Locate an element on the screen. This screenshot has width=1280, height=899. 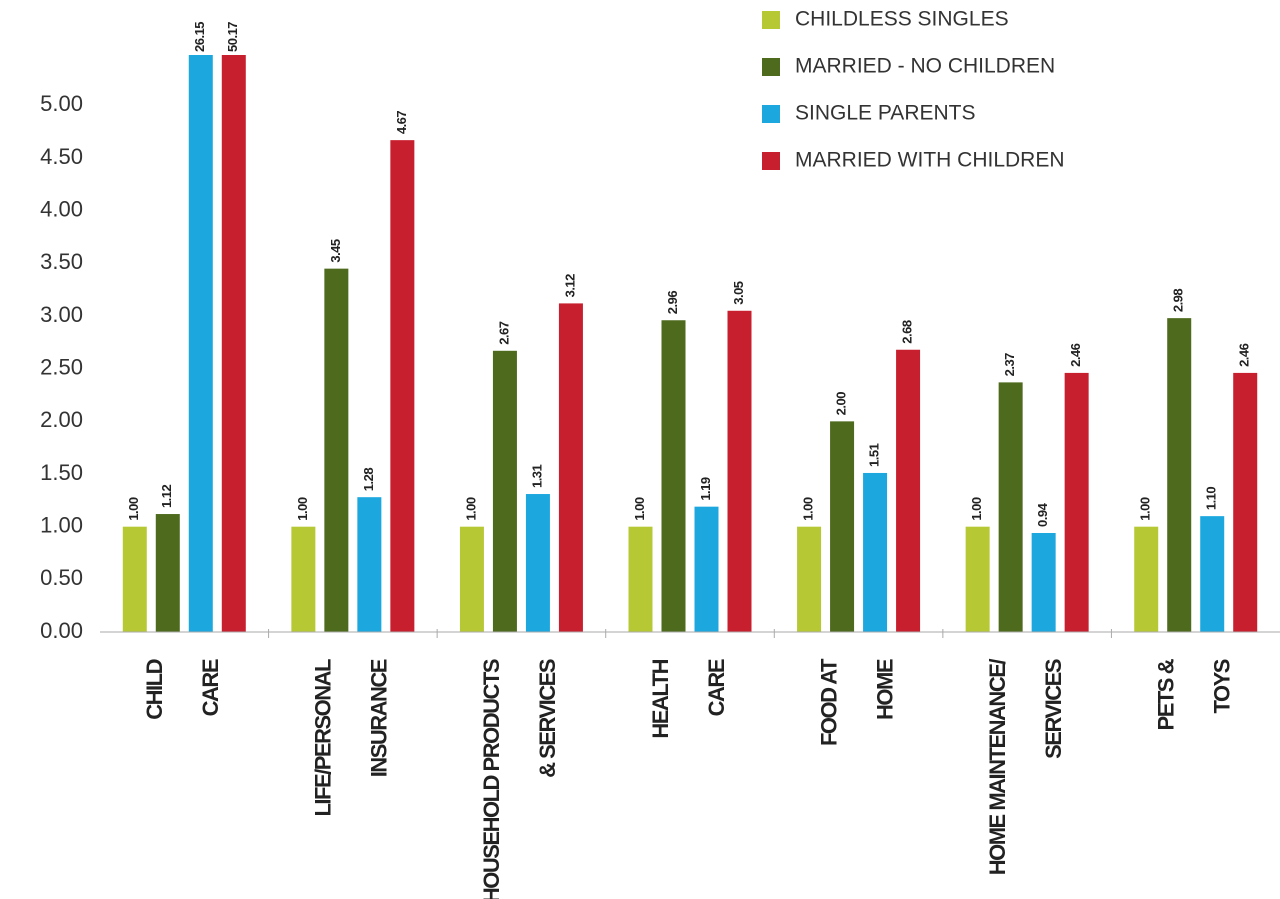
value-label: 2.68 is located at coordinates (907, 332).